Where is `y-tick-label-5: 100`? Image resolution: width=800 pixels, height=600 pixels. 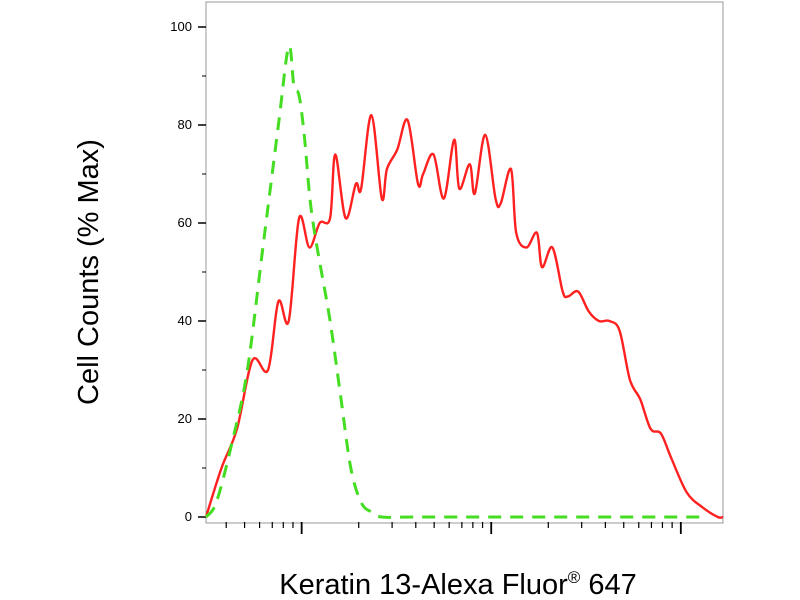 y-tick-label-5: 100 is located at coordinates (181, 26).